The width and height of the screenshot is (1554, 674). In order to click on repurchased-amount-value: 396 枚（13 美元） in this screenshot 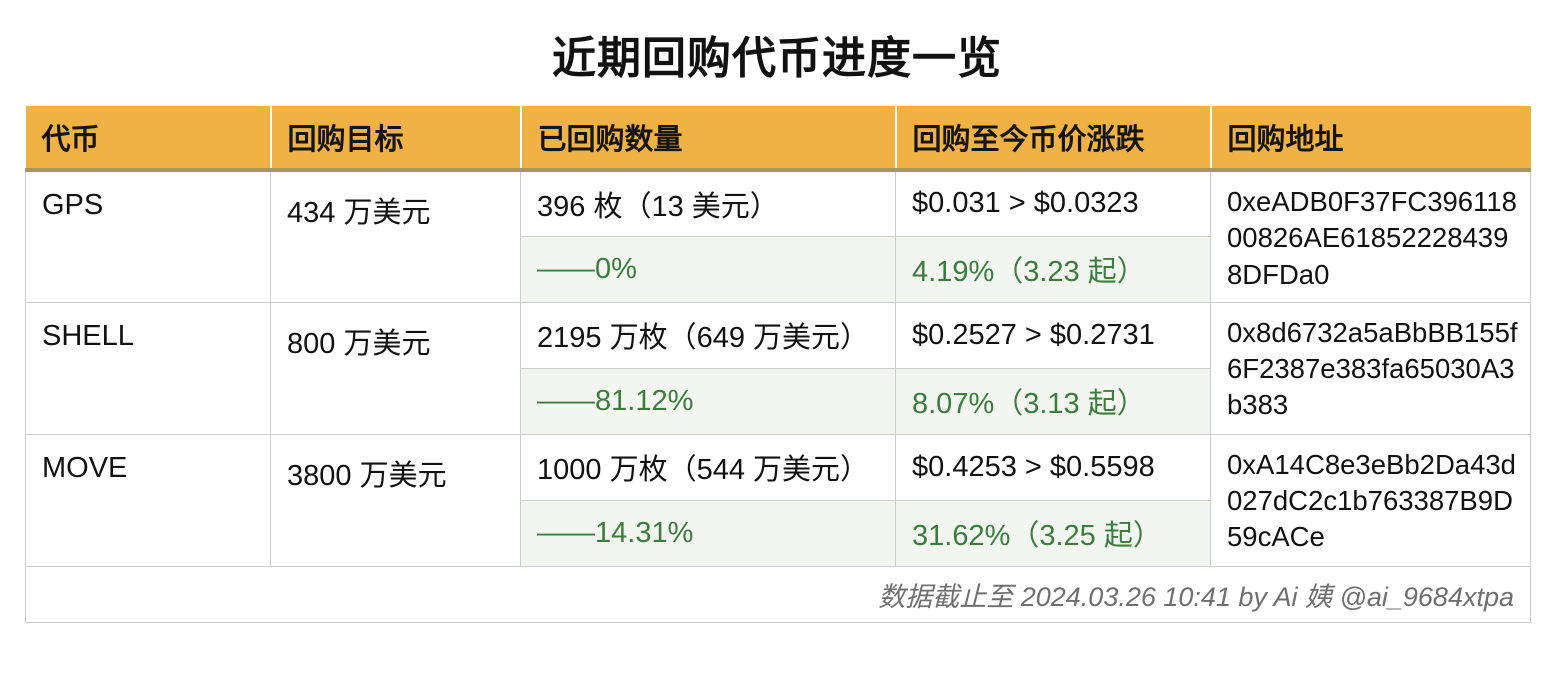, I will do `click(708, 203)`.